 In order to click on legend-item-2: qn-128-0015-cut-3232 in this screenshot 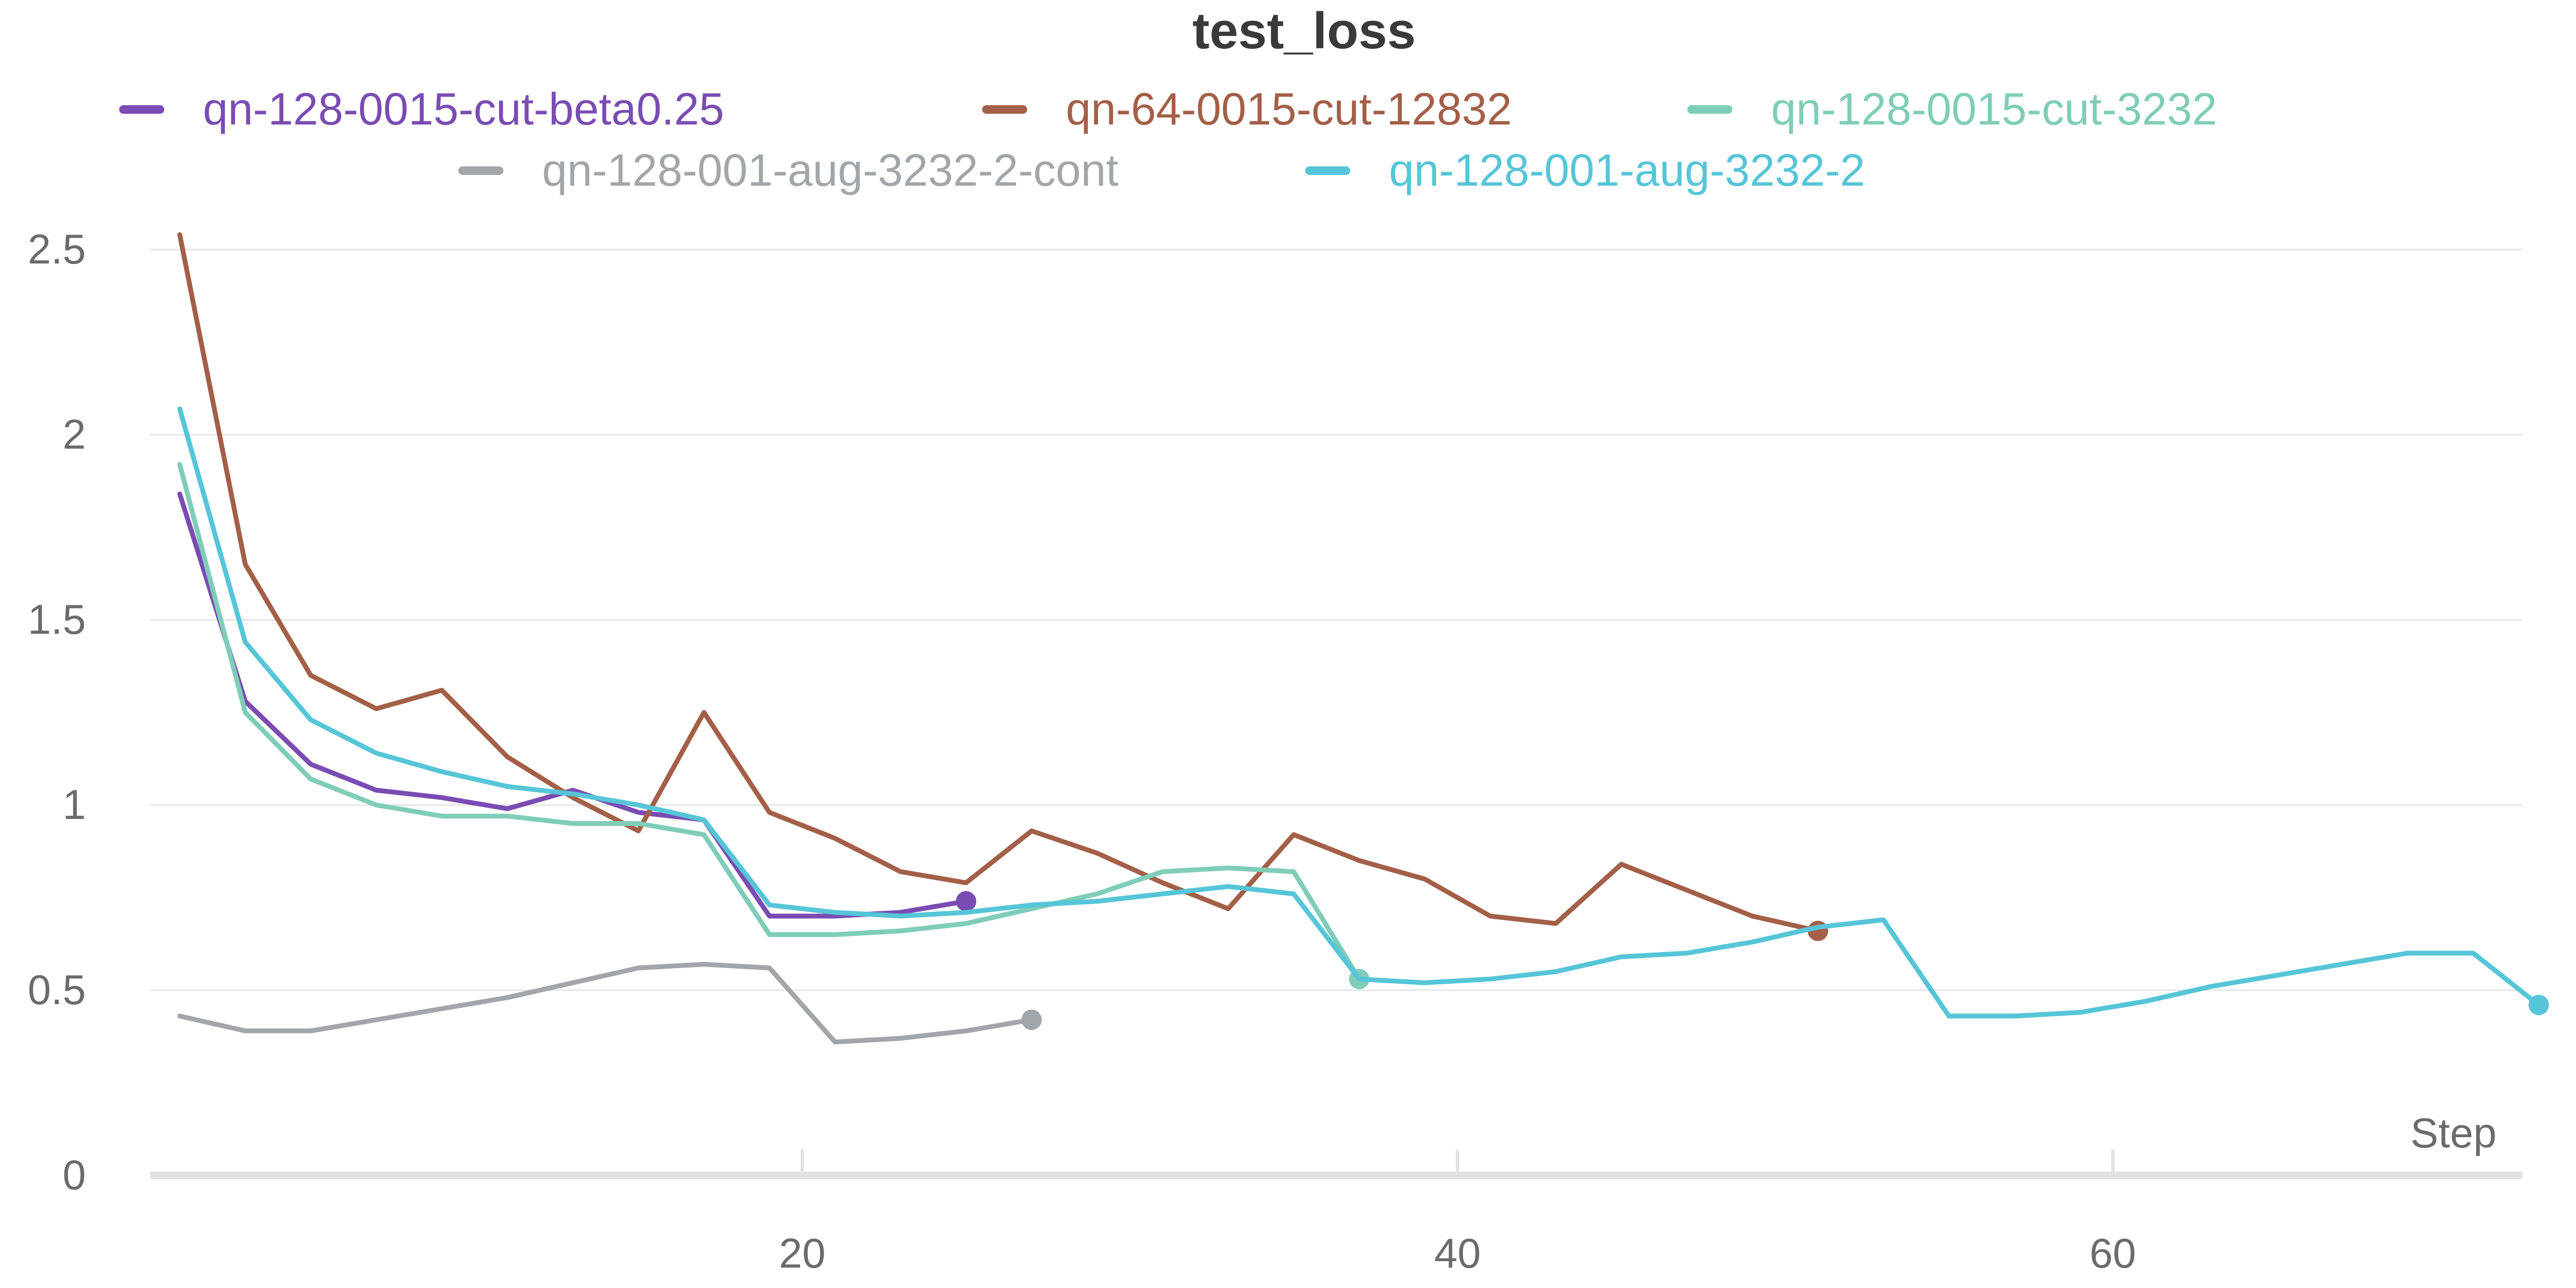, I will do `click(1952, 109)`.